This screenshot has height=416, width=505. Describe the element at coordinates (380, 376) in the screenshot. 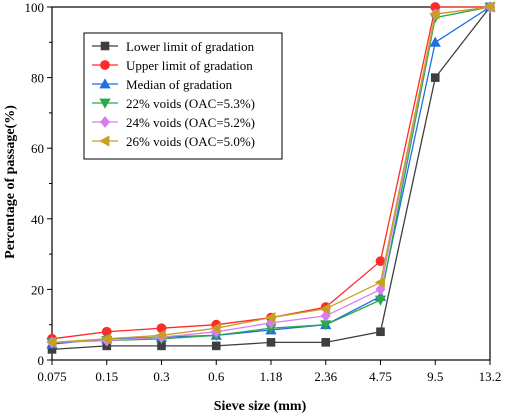

I see `x-tick-label: 4.75` at that location.